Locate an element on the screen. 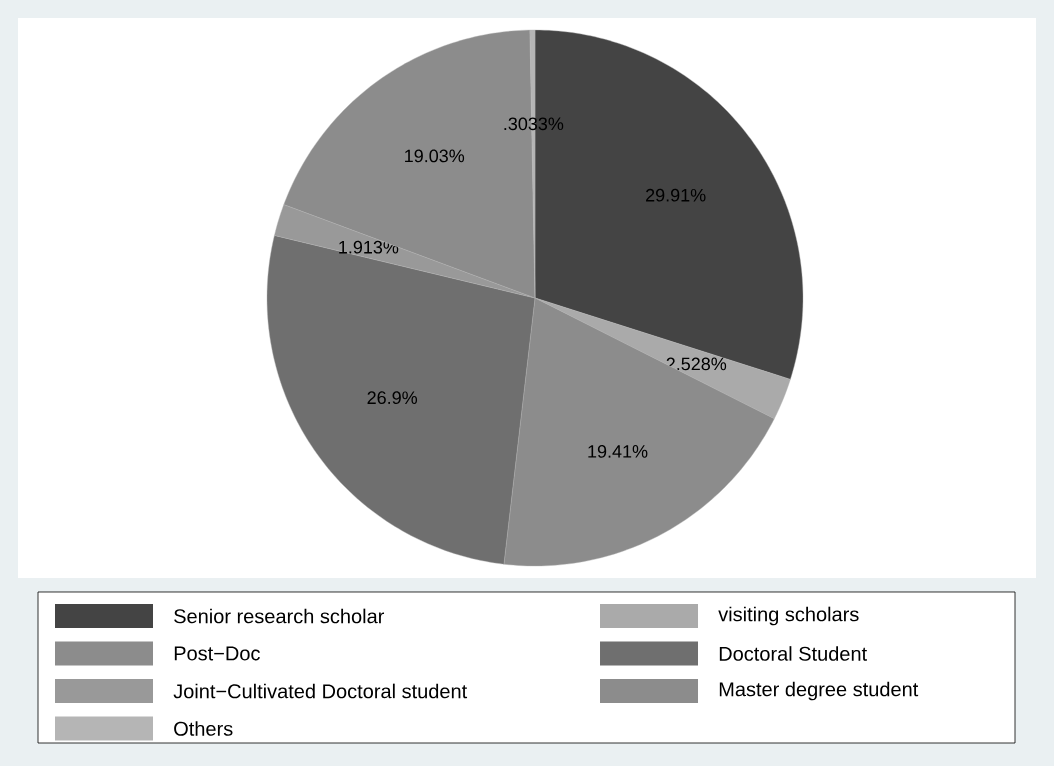 The height and width of the screenshot is (766, 1054). legend-label: Senior research scholar is located at coordinates (279, 616).